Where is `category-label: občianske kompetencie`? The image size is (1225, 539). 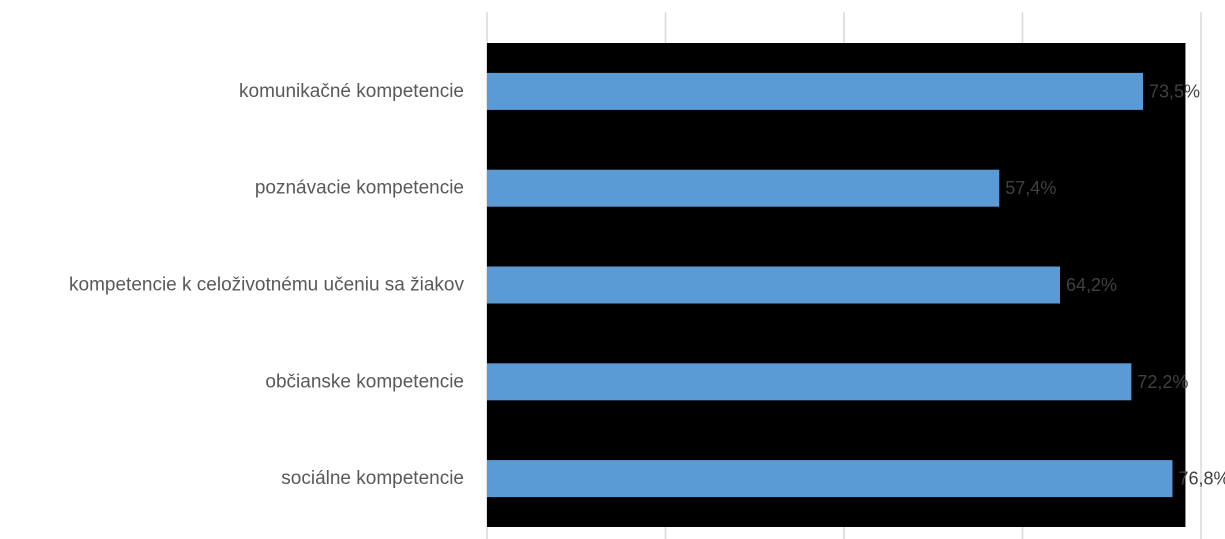 category-label: občianske kompetencie is located at coordinates (364, 381).